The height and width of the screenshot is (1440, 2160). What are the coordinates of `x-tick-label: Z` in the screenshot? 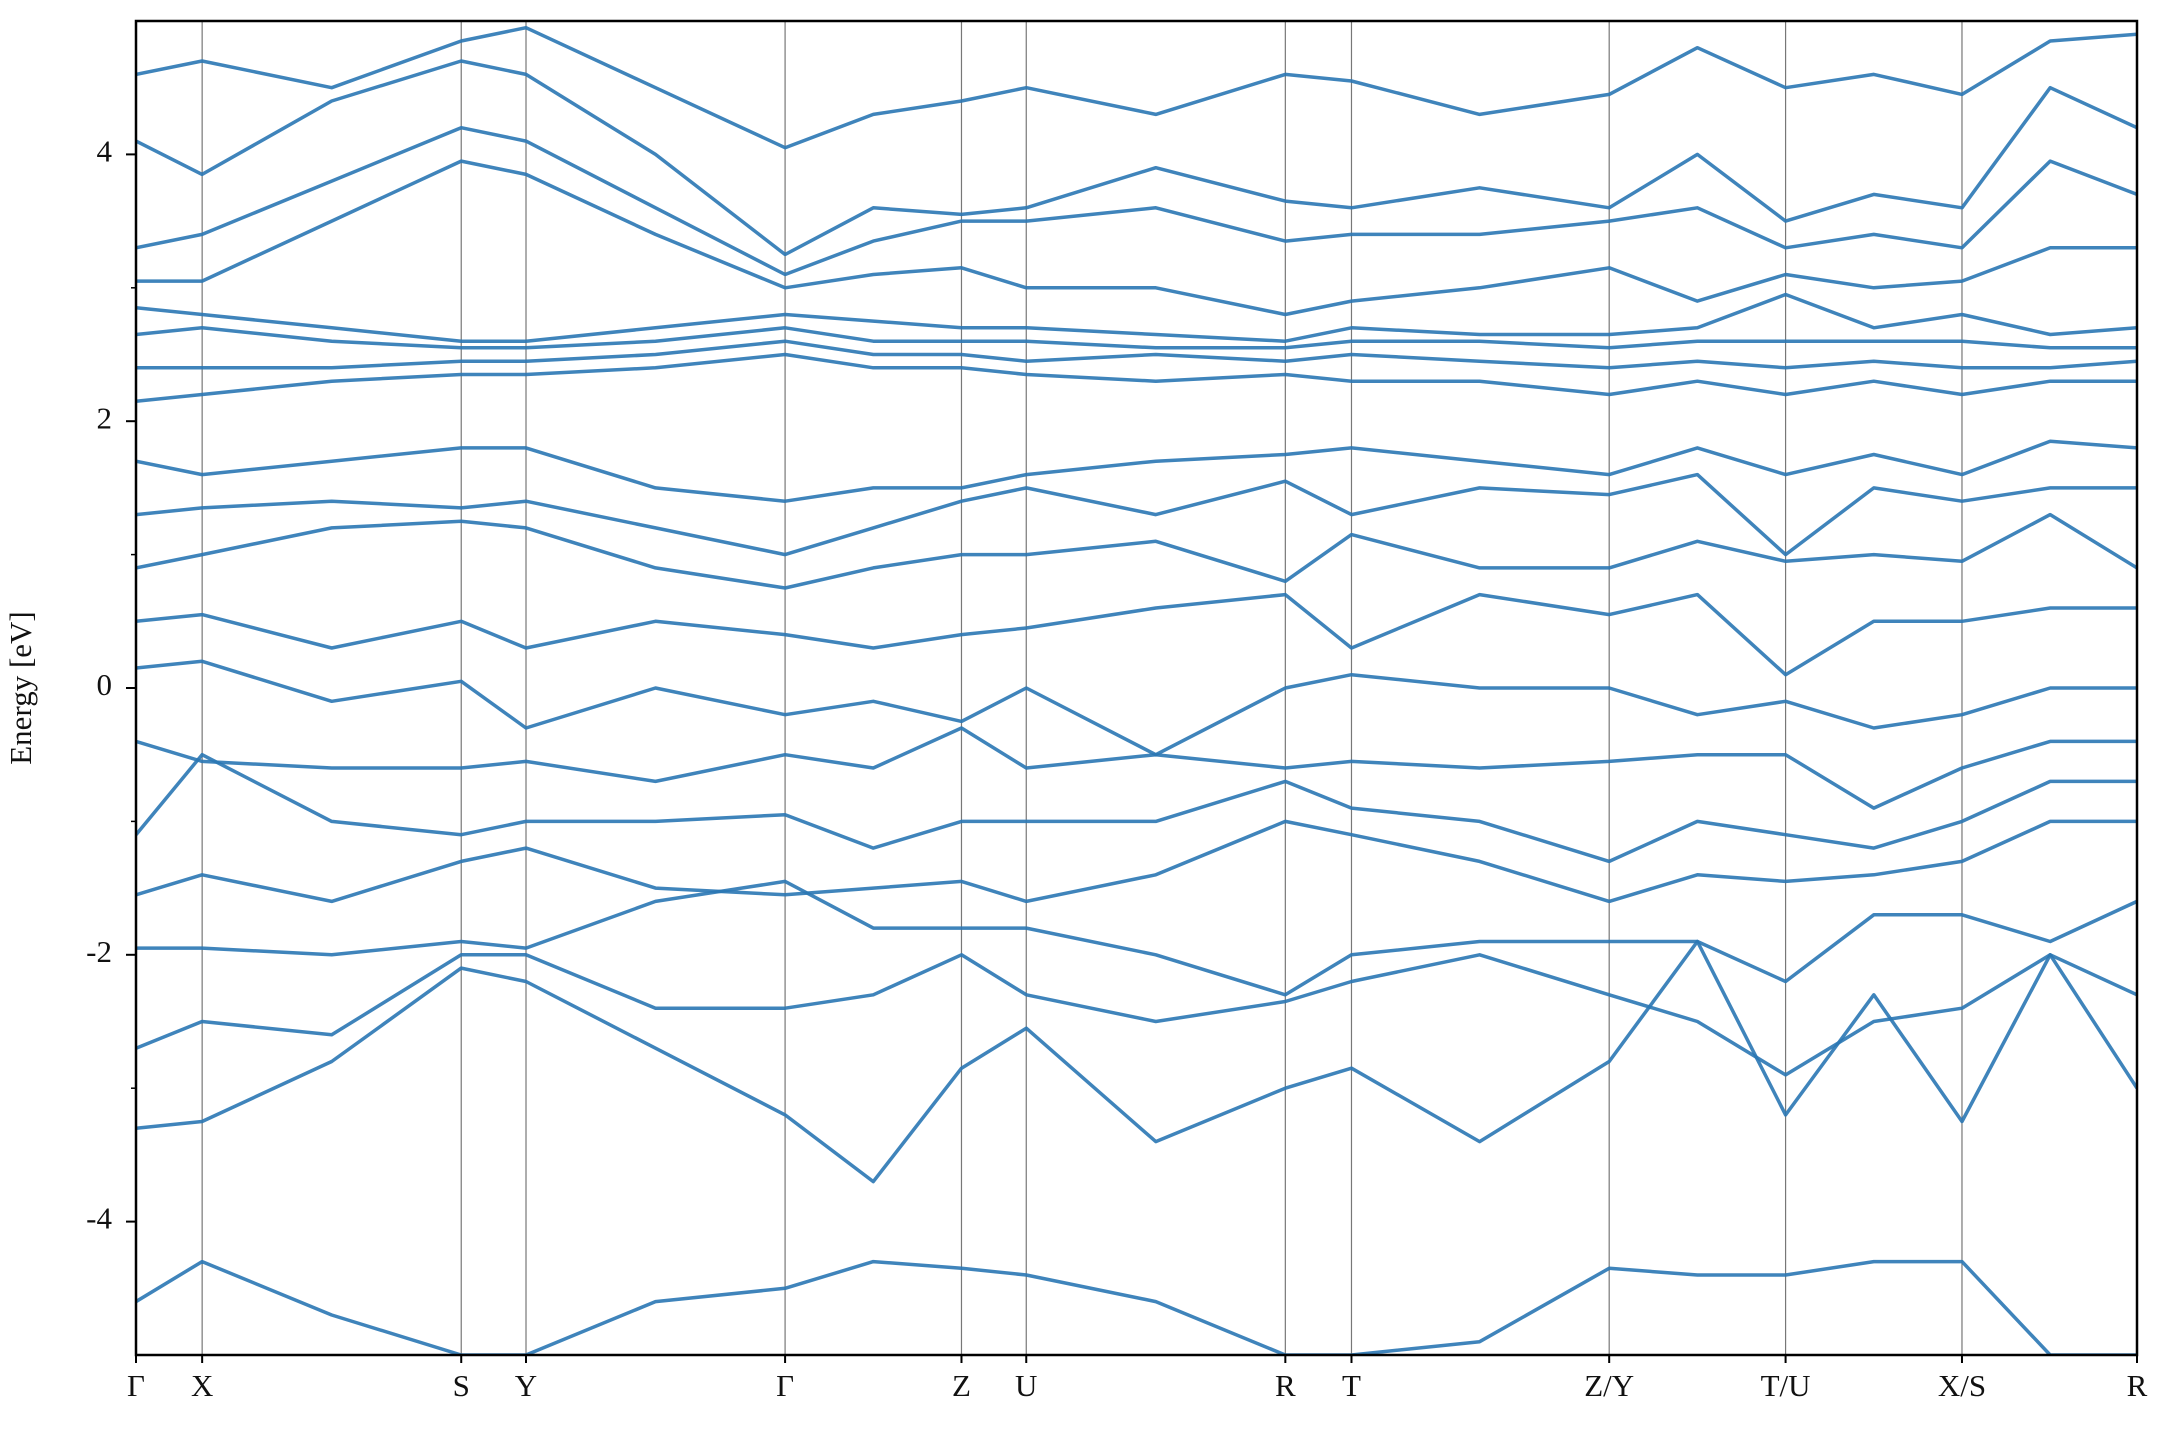 It's located at (961, 1385).